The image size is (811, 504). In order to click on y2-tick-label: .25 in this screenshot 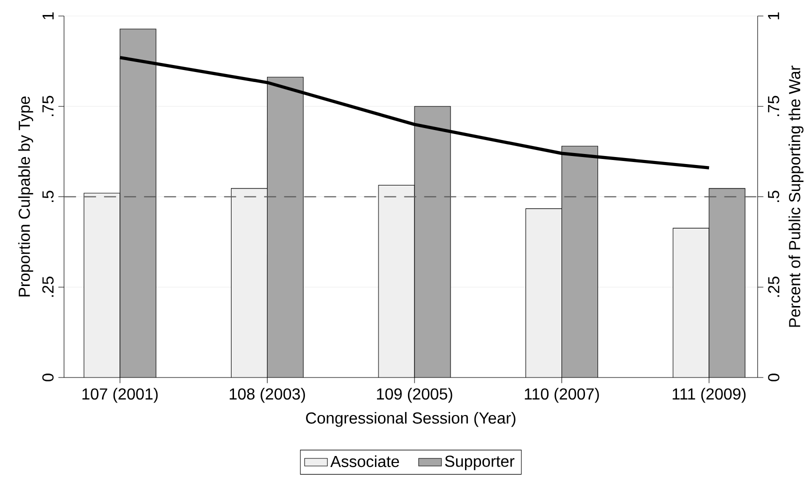, I will do `click(774, 286)`.